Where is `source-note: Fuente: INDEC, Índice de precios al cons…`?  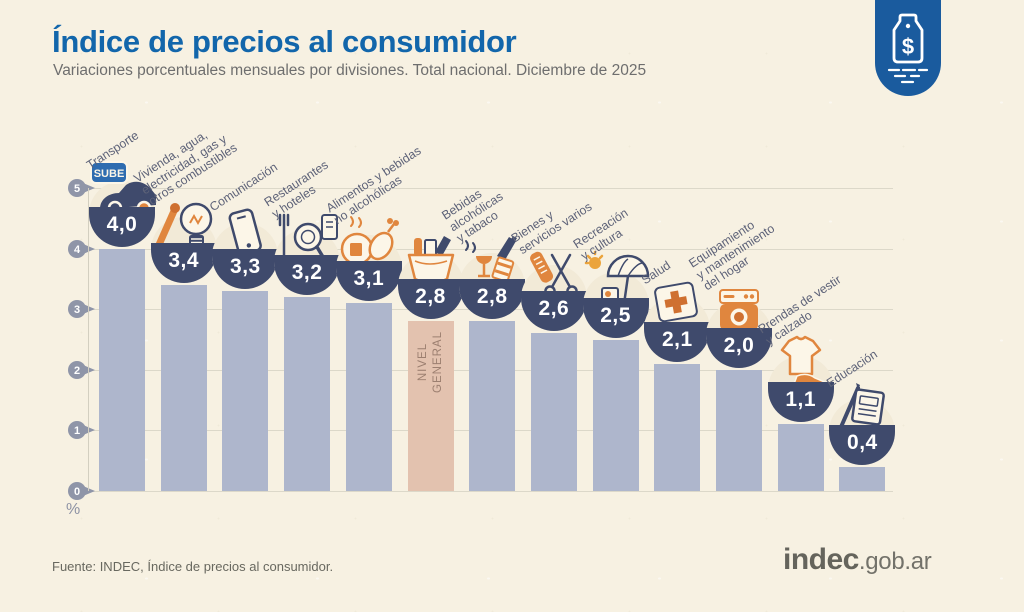
source-note: Fuente: INDEC, Índice de precios al cons… is located at coordinates (193, 566).